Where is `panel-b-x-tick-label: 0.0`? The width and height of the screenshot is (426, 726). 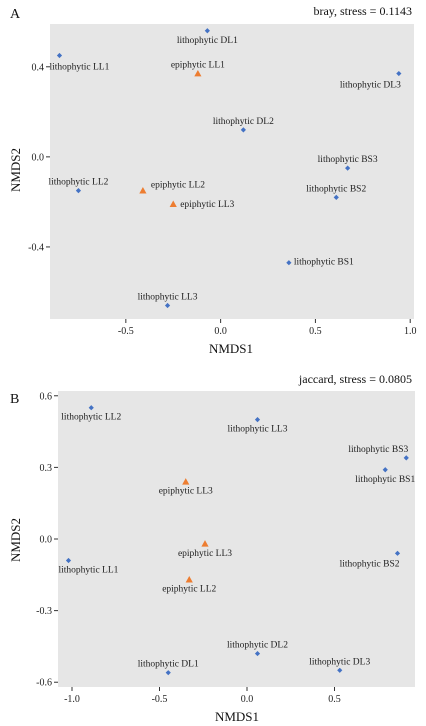
panel-b-x-tick-label: 0.0 is located at coordinates (247, 699).